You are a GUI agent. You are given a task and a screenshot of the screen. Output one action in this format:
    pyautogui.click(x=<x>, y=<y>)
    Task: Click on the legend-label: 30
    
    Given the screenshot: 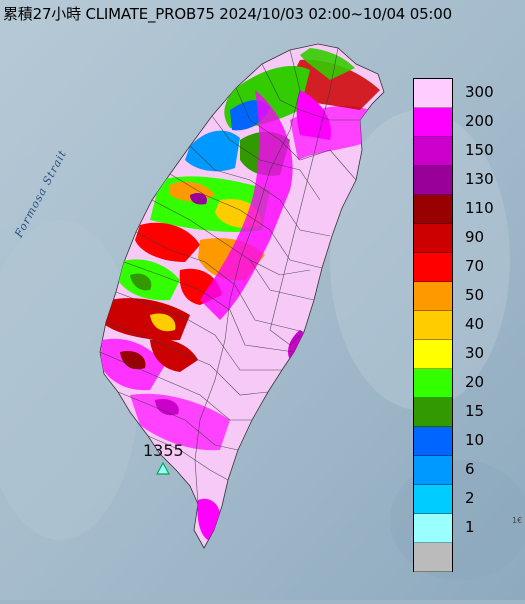 What is the action you would take?
    pyautogui.click(x=475, y=353)
    